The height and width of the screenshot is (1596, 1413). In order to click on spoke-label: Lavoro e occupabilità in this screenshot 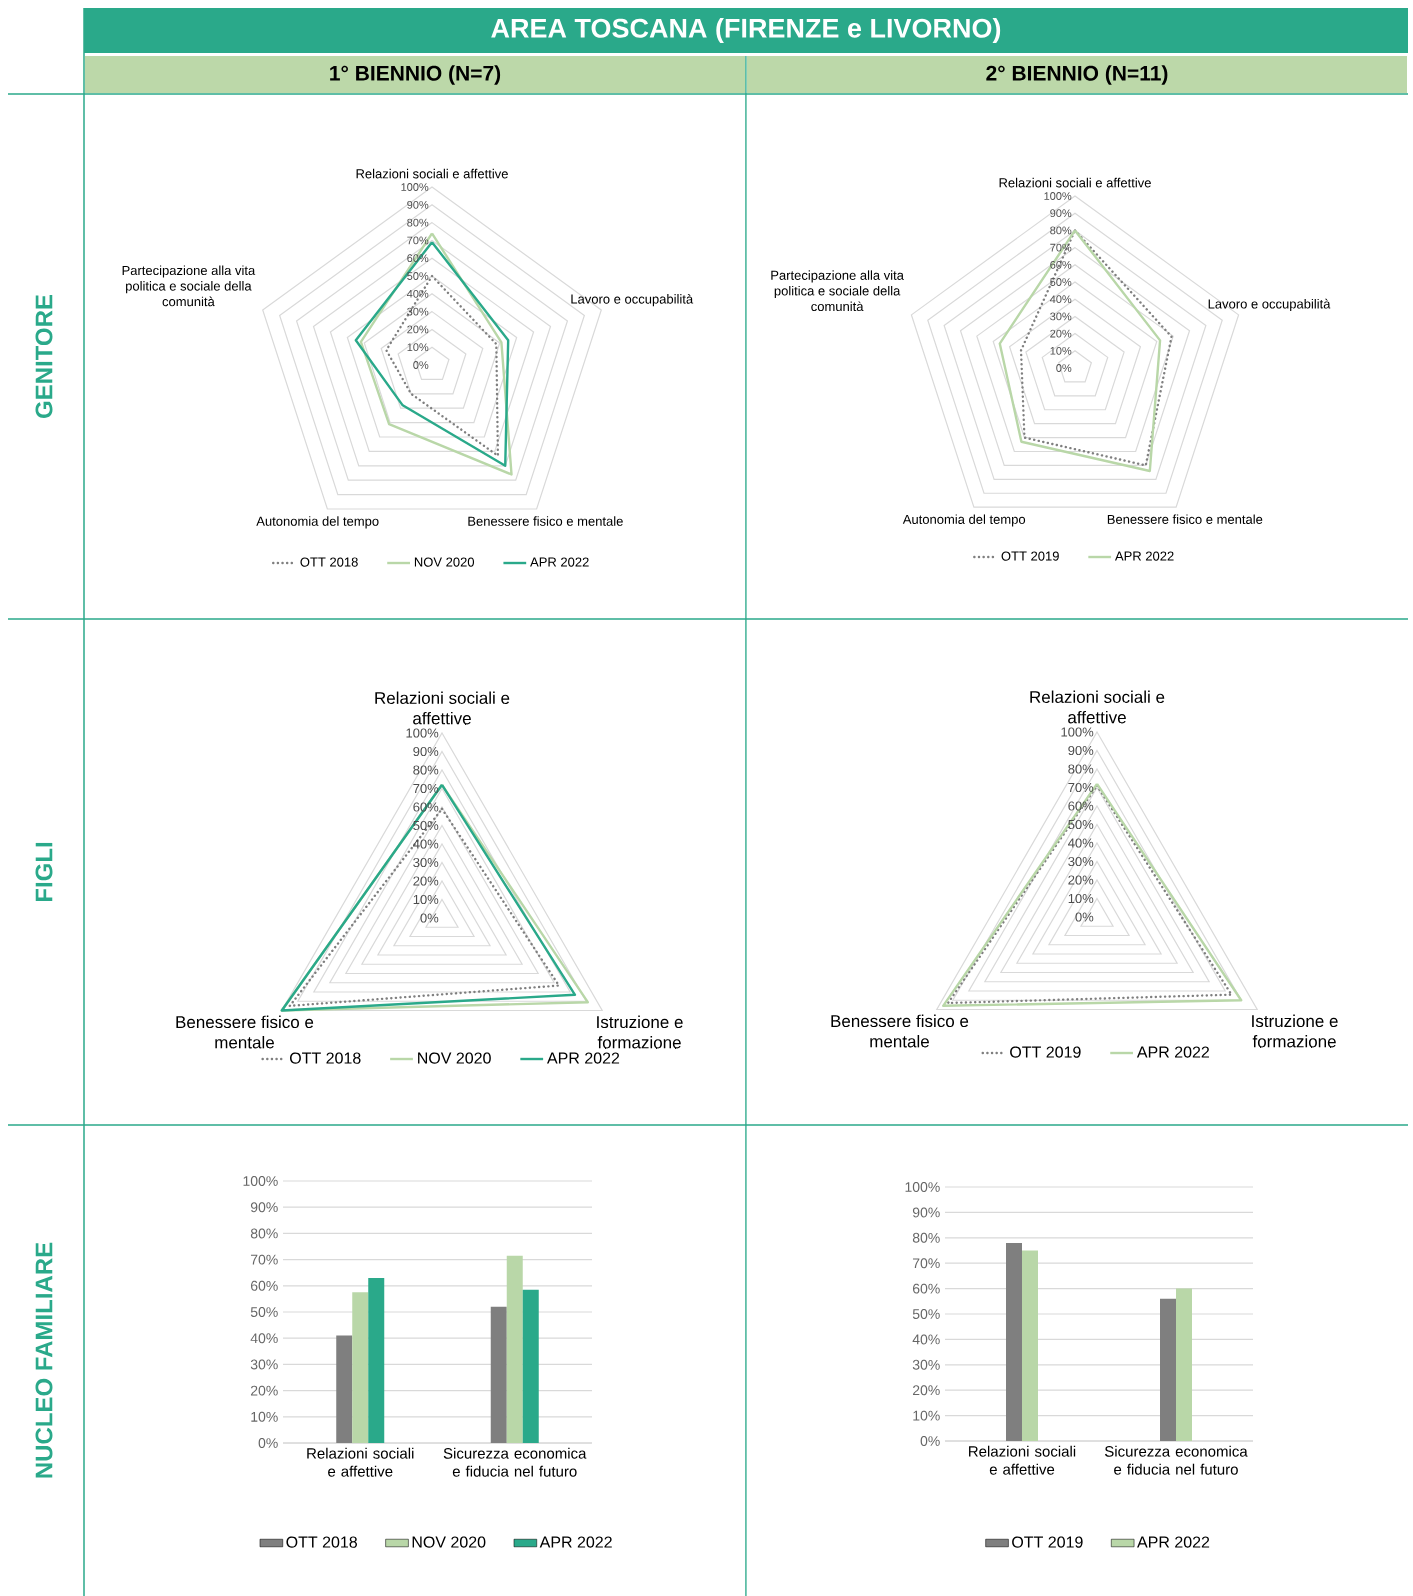, I will do `click(632, 300)`.